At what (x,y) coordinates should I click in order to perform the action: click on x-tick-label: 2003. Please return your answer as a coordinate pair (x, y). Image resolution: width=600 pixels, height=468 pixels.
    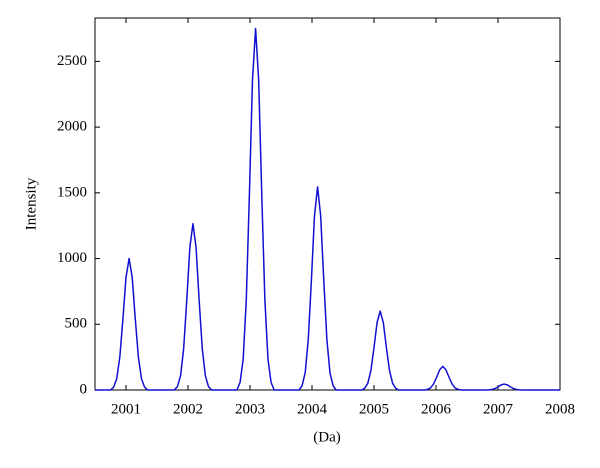
    Looking at the image, I should click on (250, 409).